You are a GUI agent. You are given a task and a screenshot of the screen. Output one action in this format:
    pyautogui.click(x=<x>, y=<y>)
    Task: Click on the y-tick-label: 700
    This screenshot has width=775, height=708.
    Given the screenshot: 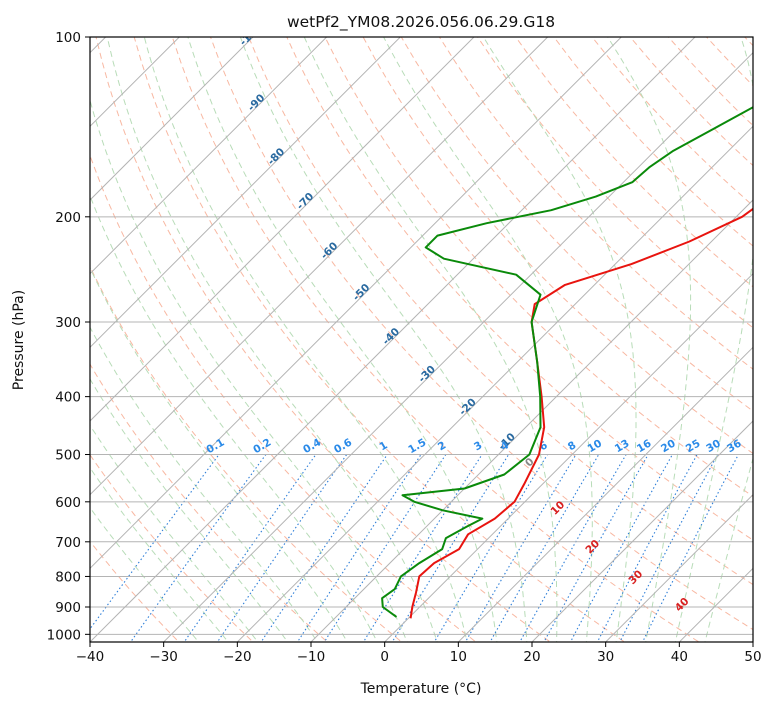 What is the action you would take?
    pyautogui.click(x=68, y=543)
    